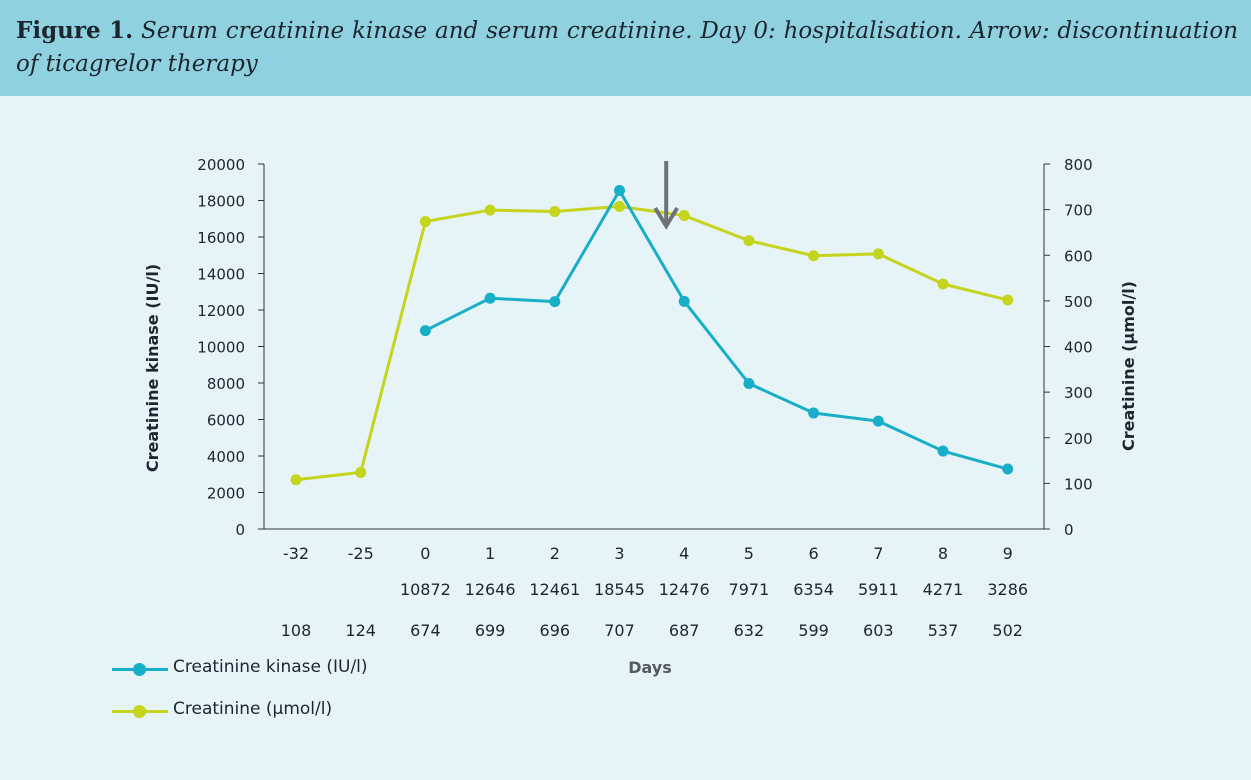 This screenshot has width=1251, height=780. I want to click on table-cell-creatinine: 707, so click(619, 630).